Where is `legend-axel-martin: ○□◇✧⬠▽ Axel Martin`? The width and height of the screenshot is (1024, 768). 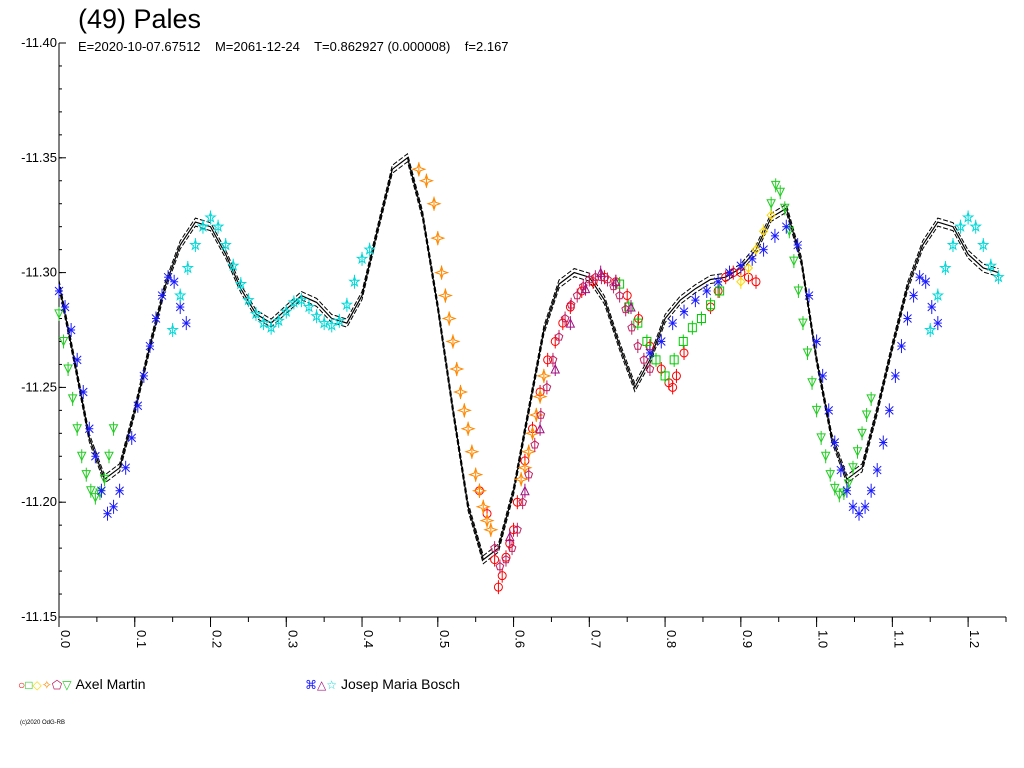
legend-axel-martin: ○□◇✧⬠▽ Axel Martin is located at coordinates (82, 684).